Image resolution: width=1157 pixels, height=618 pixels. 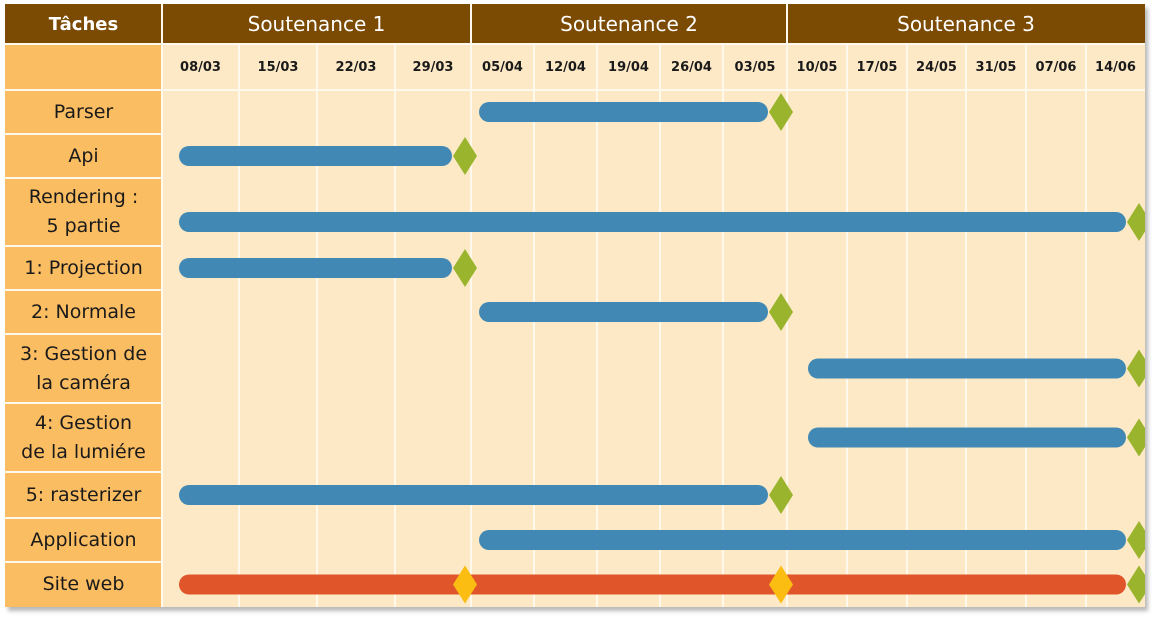 I want to click on date-label: 19/04, so click(x=628, y=67).